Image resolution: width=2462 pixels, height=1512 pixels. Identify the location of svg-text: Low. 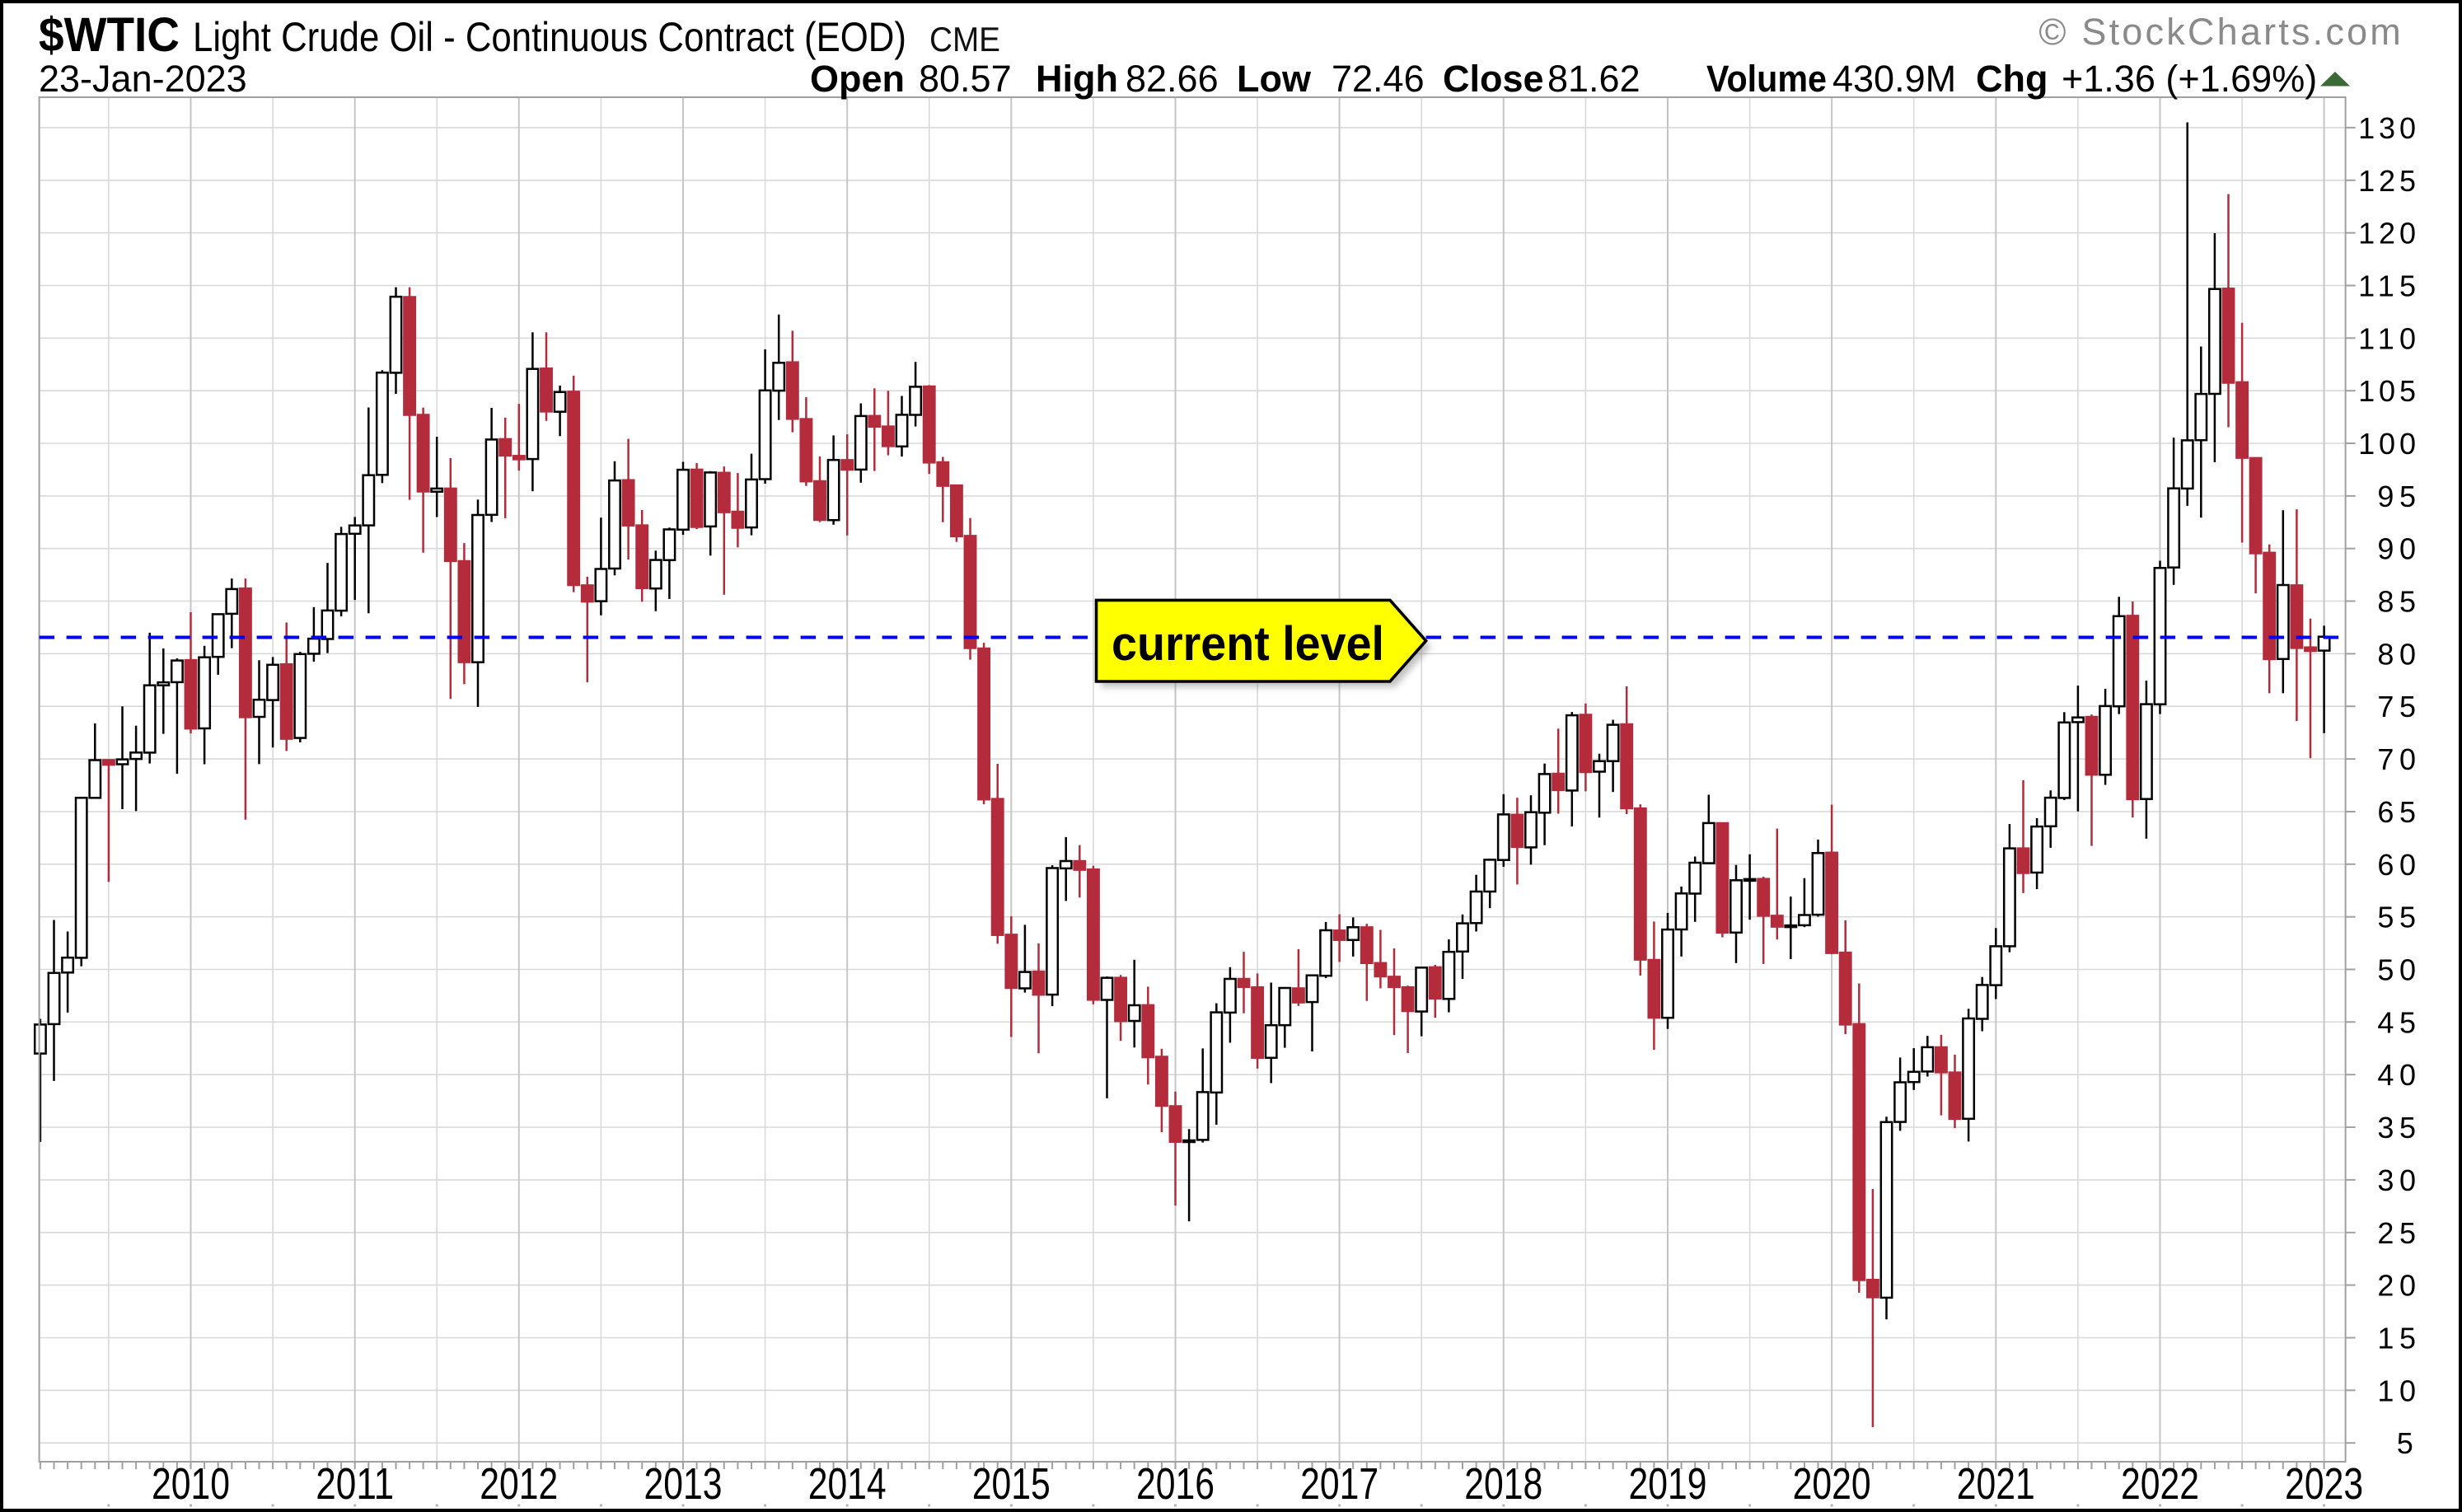
(1274, 79).